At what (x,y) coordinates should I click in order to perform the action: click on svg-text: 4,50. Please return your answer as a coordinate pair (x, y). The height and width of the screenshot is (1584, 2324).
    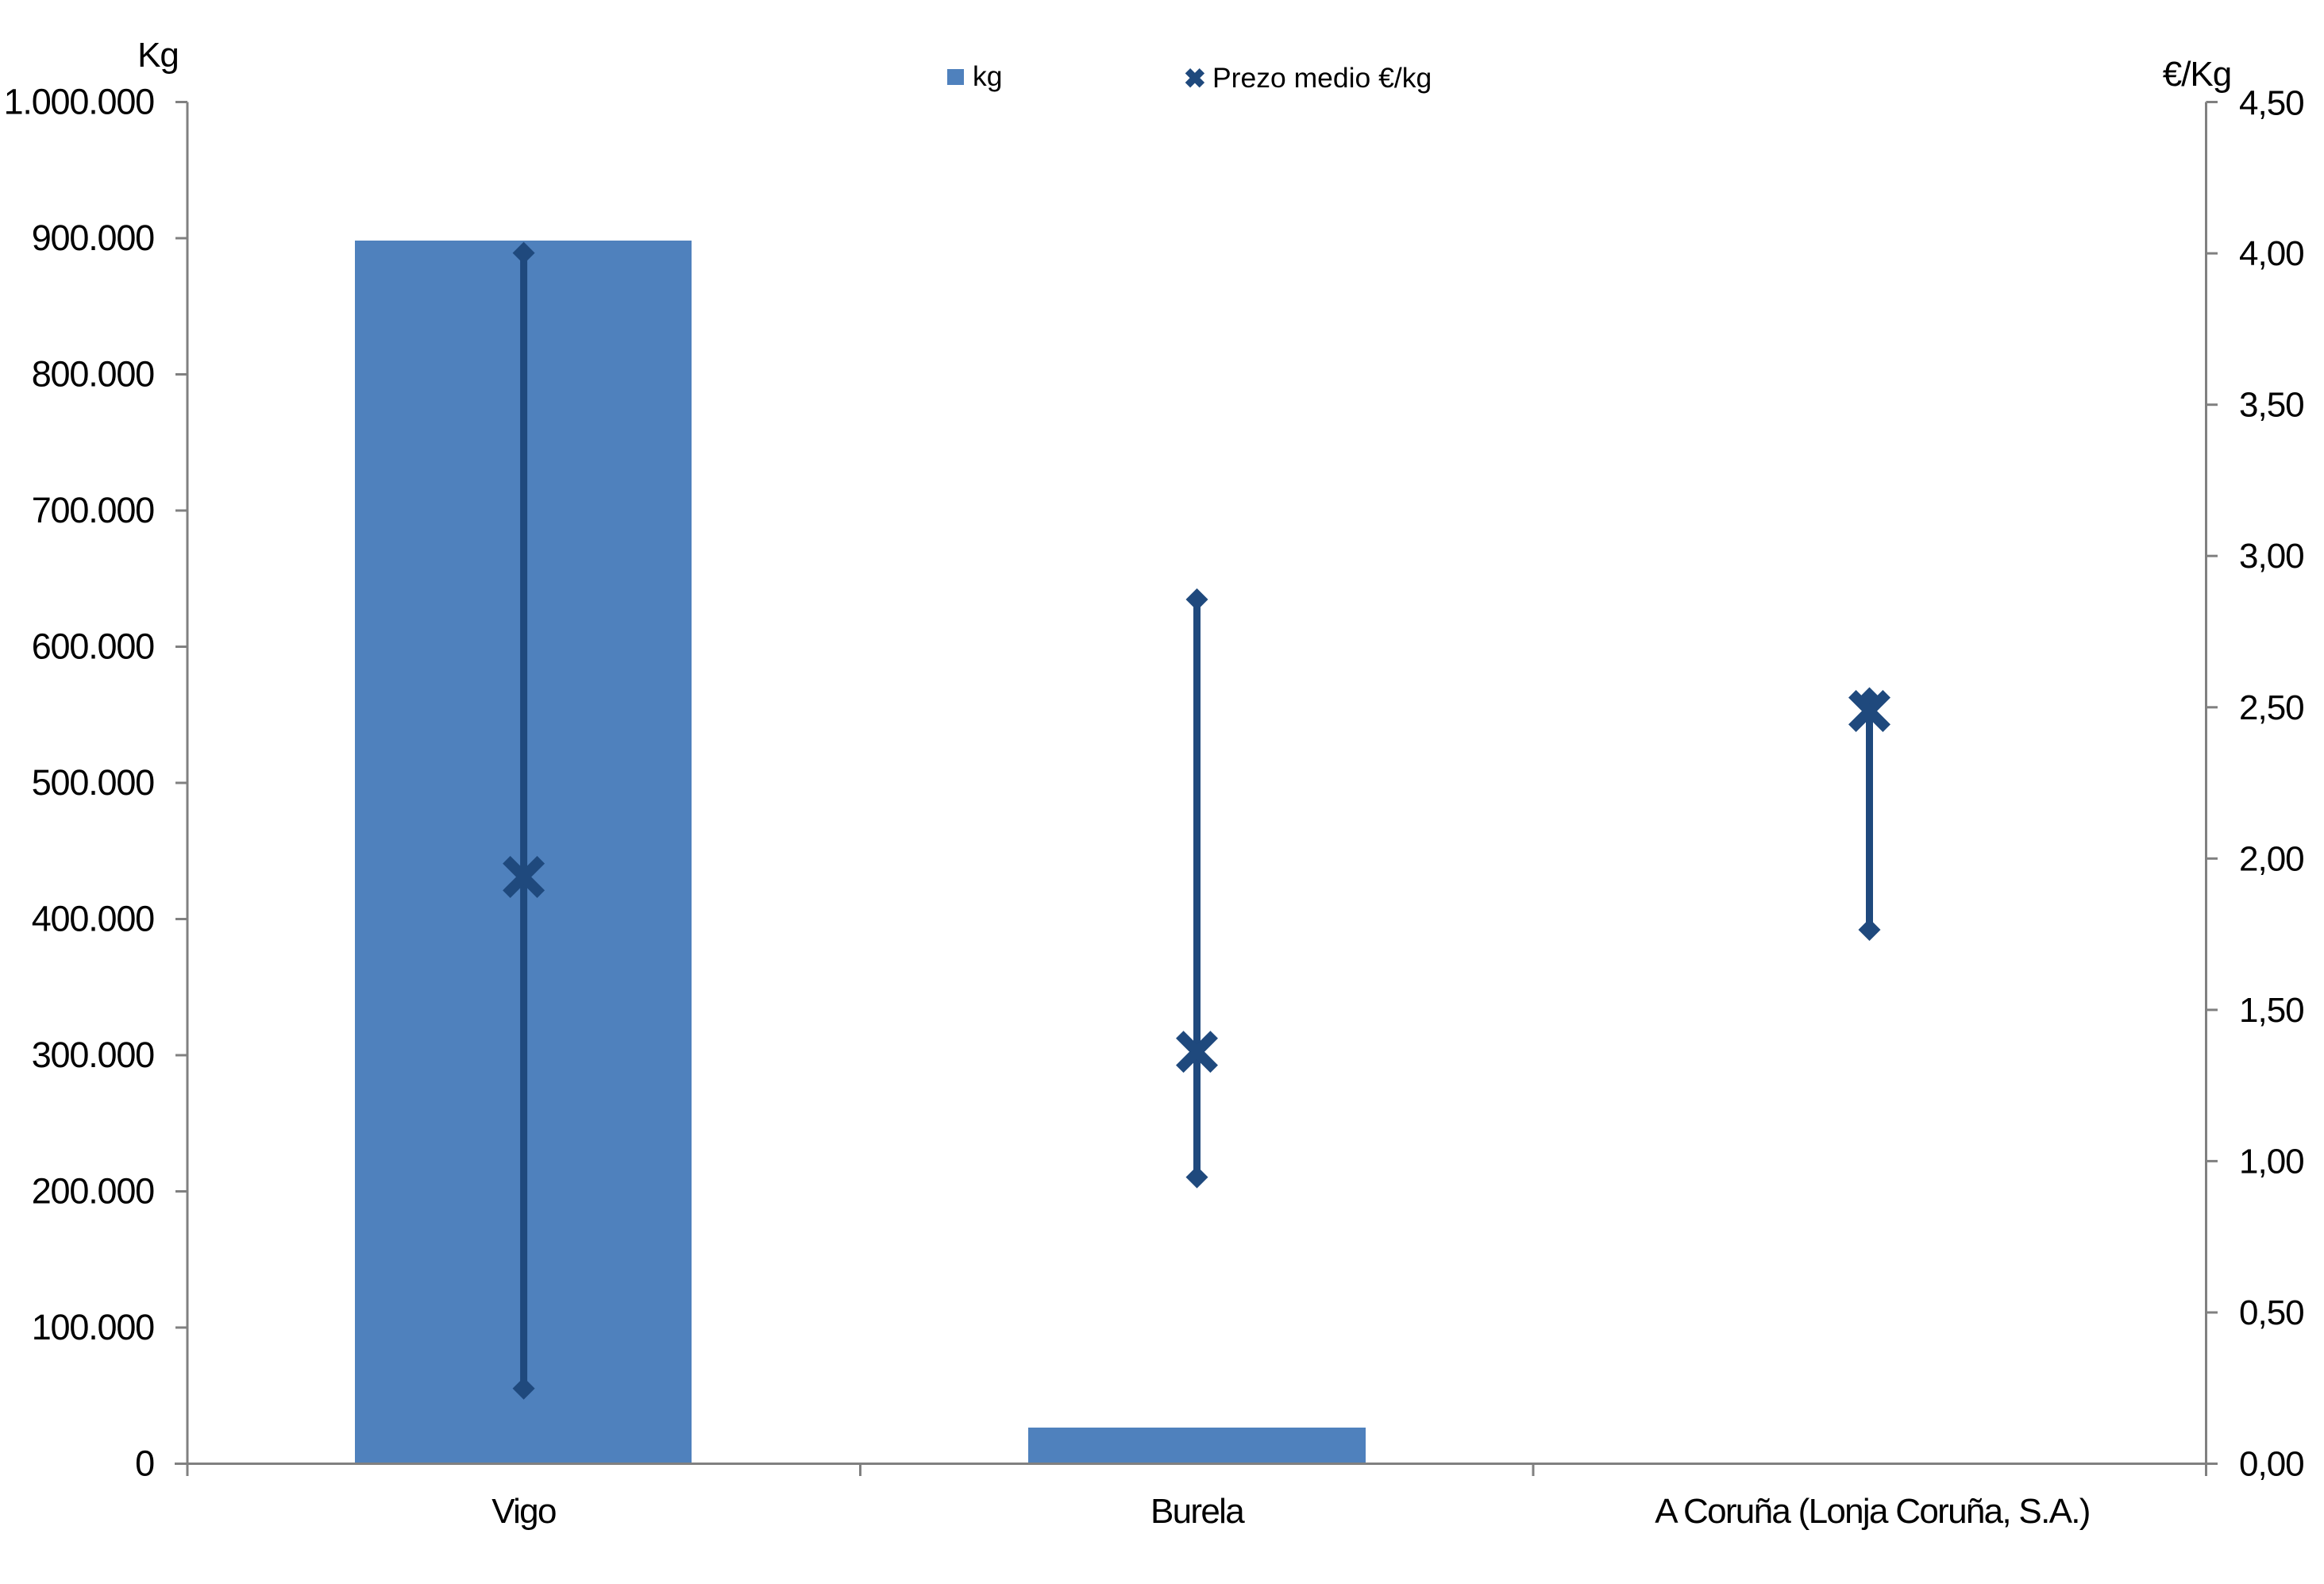
    Looking at the image, I should click on (2271, 104).